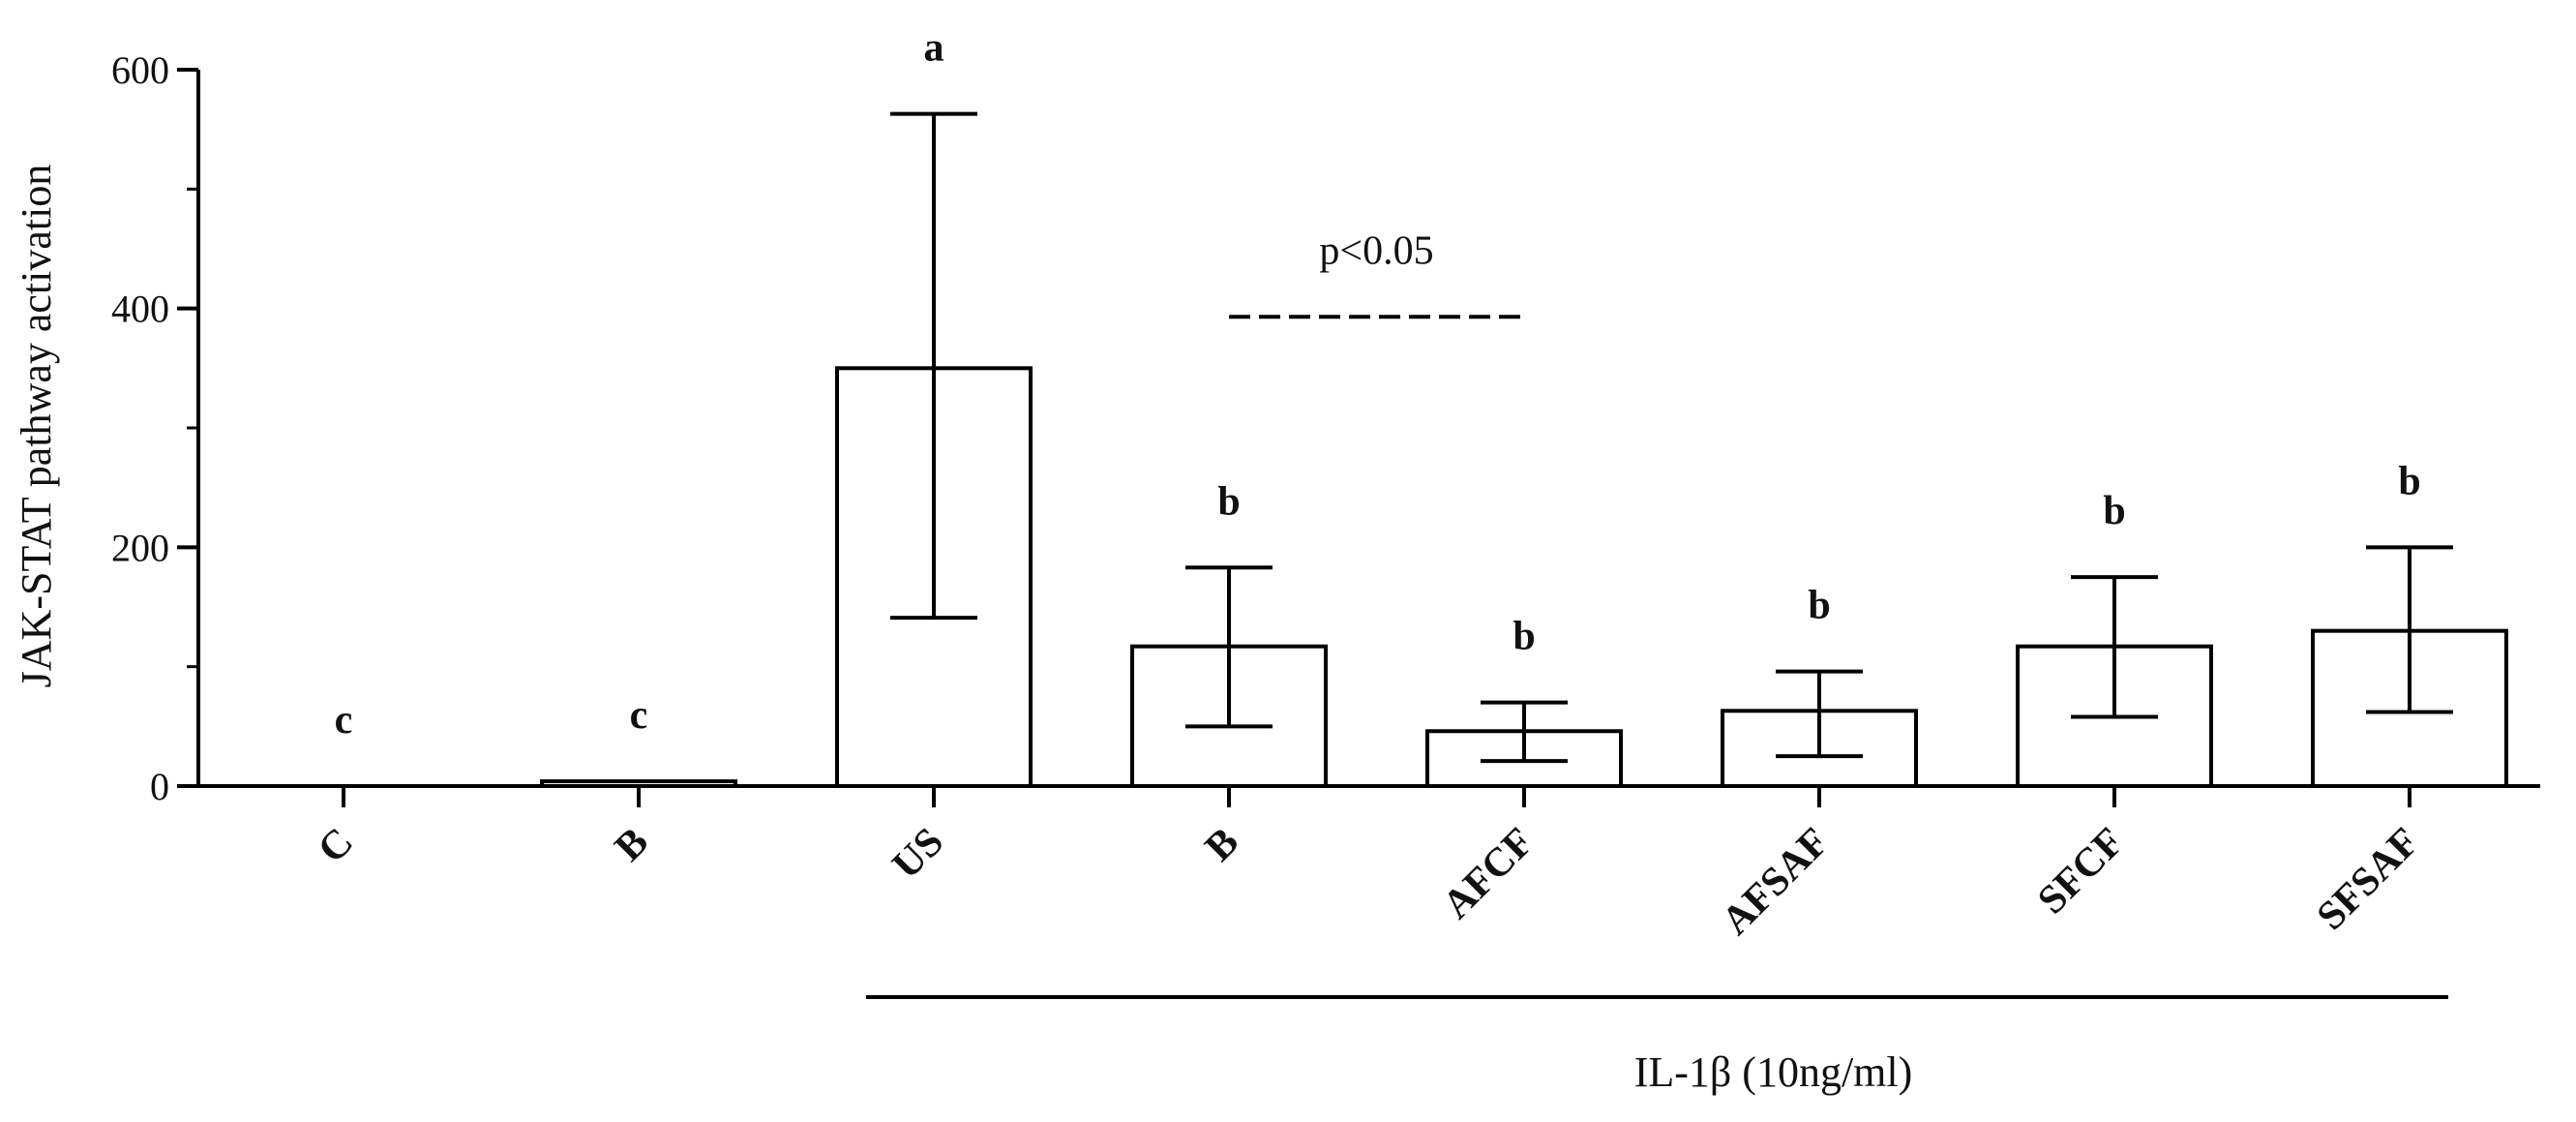 This screenshot has width=2576, height=1122. Describe the element at coordinates (1376, 250) in the screenshot. I see `p-value-annotation: p<0.05` at that location.